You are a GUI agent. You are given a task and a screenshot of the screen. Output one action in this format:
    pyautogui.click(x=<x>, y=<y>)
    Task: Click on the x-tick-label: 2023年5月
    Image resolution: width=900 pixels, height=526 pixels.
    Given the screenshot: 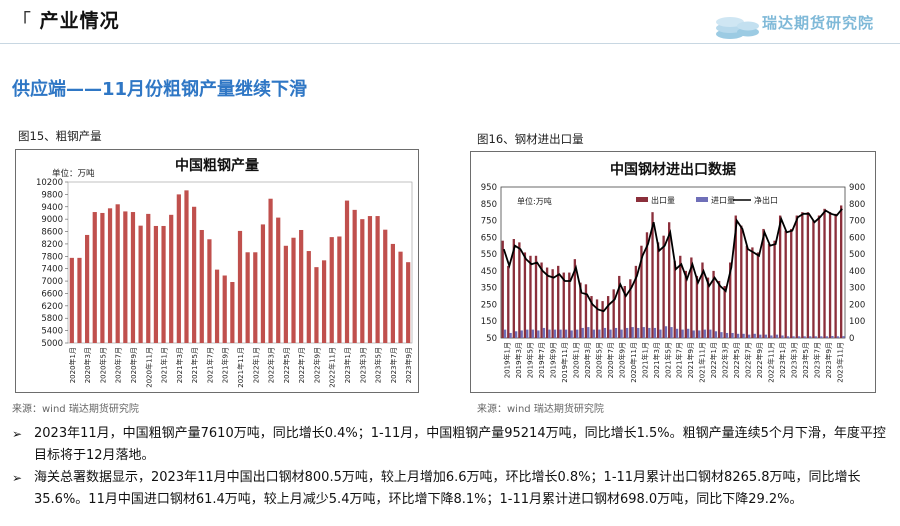 What is the action you would take?
    pyautogui.click(x=805, y=360)
    